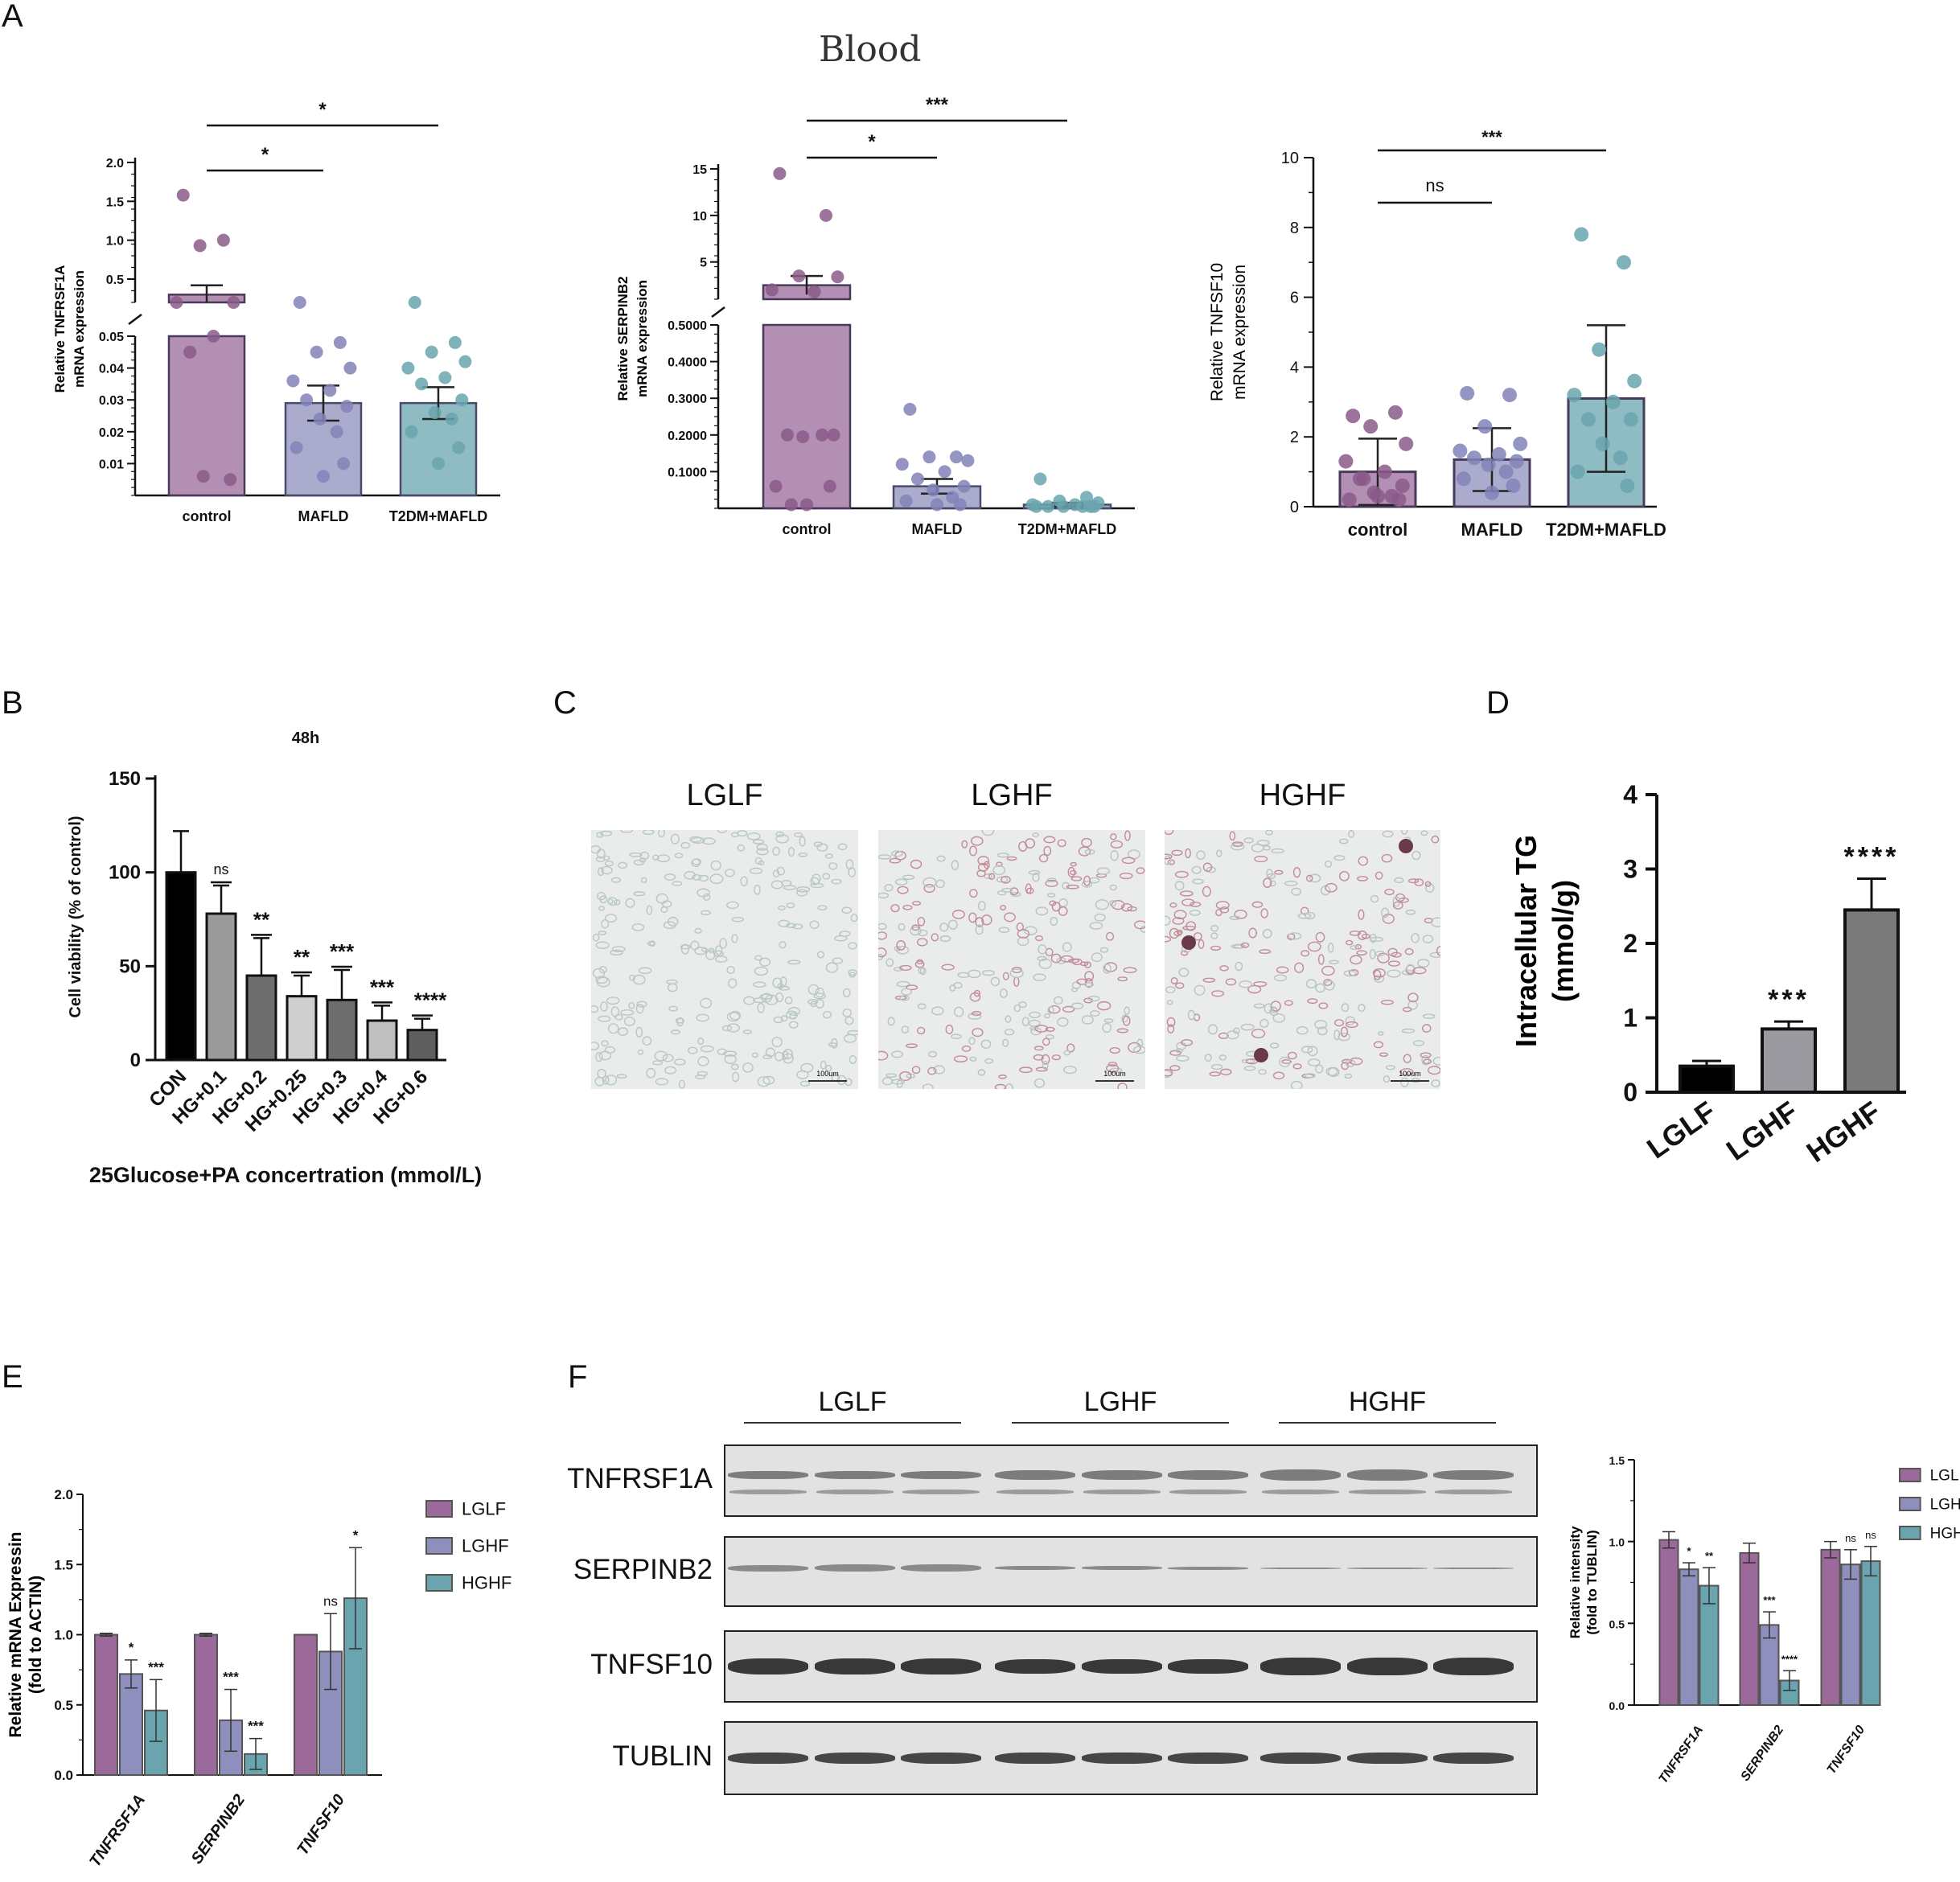  I want to click on y-tick-label: 0.5, so click(1617, 1623).